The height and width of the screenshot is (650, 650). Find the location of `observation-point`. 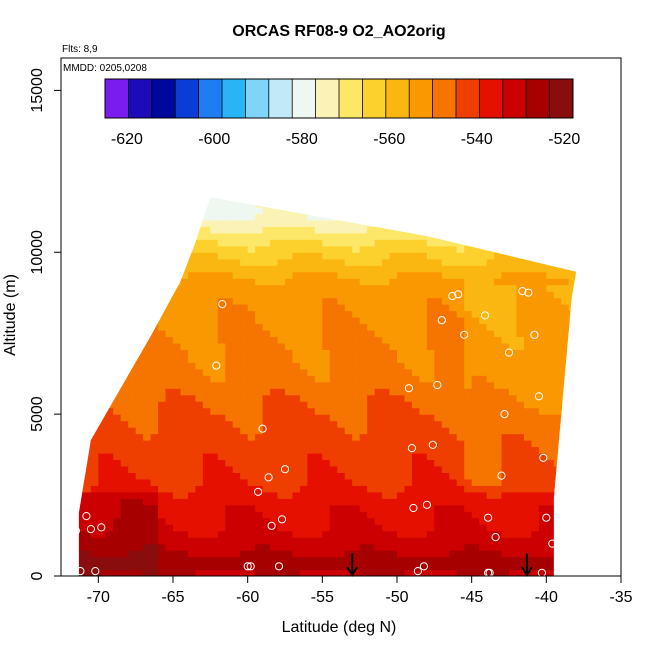

observation-point is located at coordinates (222, 304).